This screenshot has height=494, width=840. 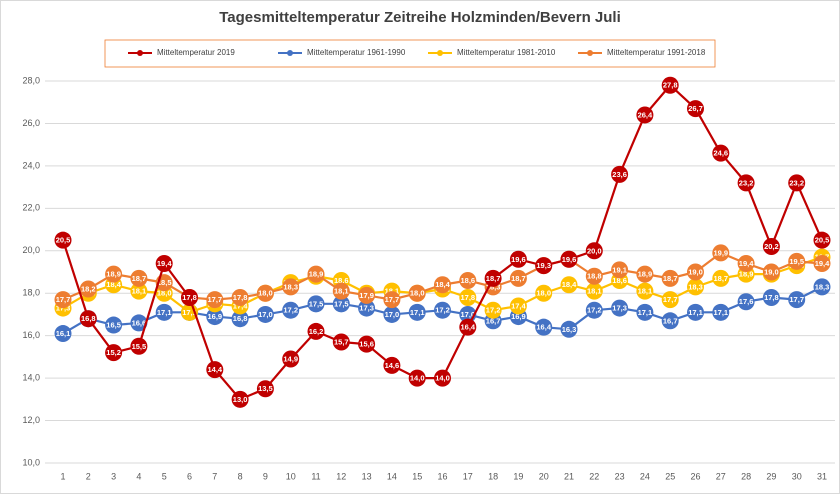 What do you see at coordinates (31, 335) in the screenshot?
I see `y-tick-label: 16,0` at bounding box center [31, 335].